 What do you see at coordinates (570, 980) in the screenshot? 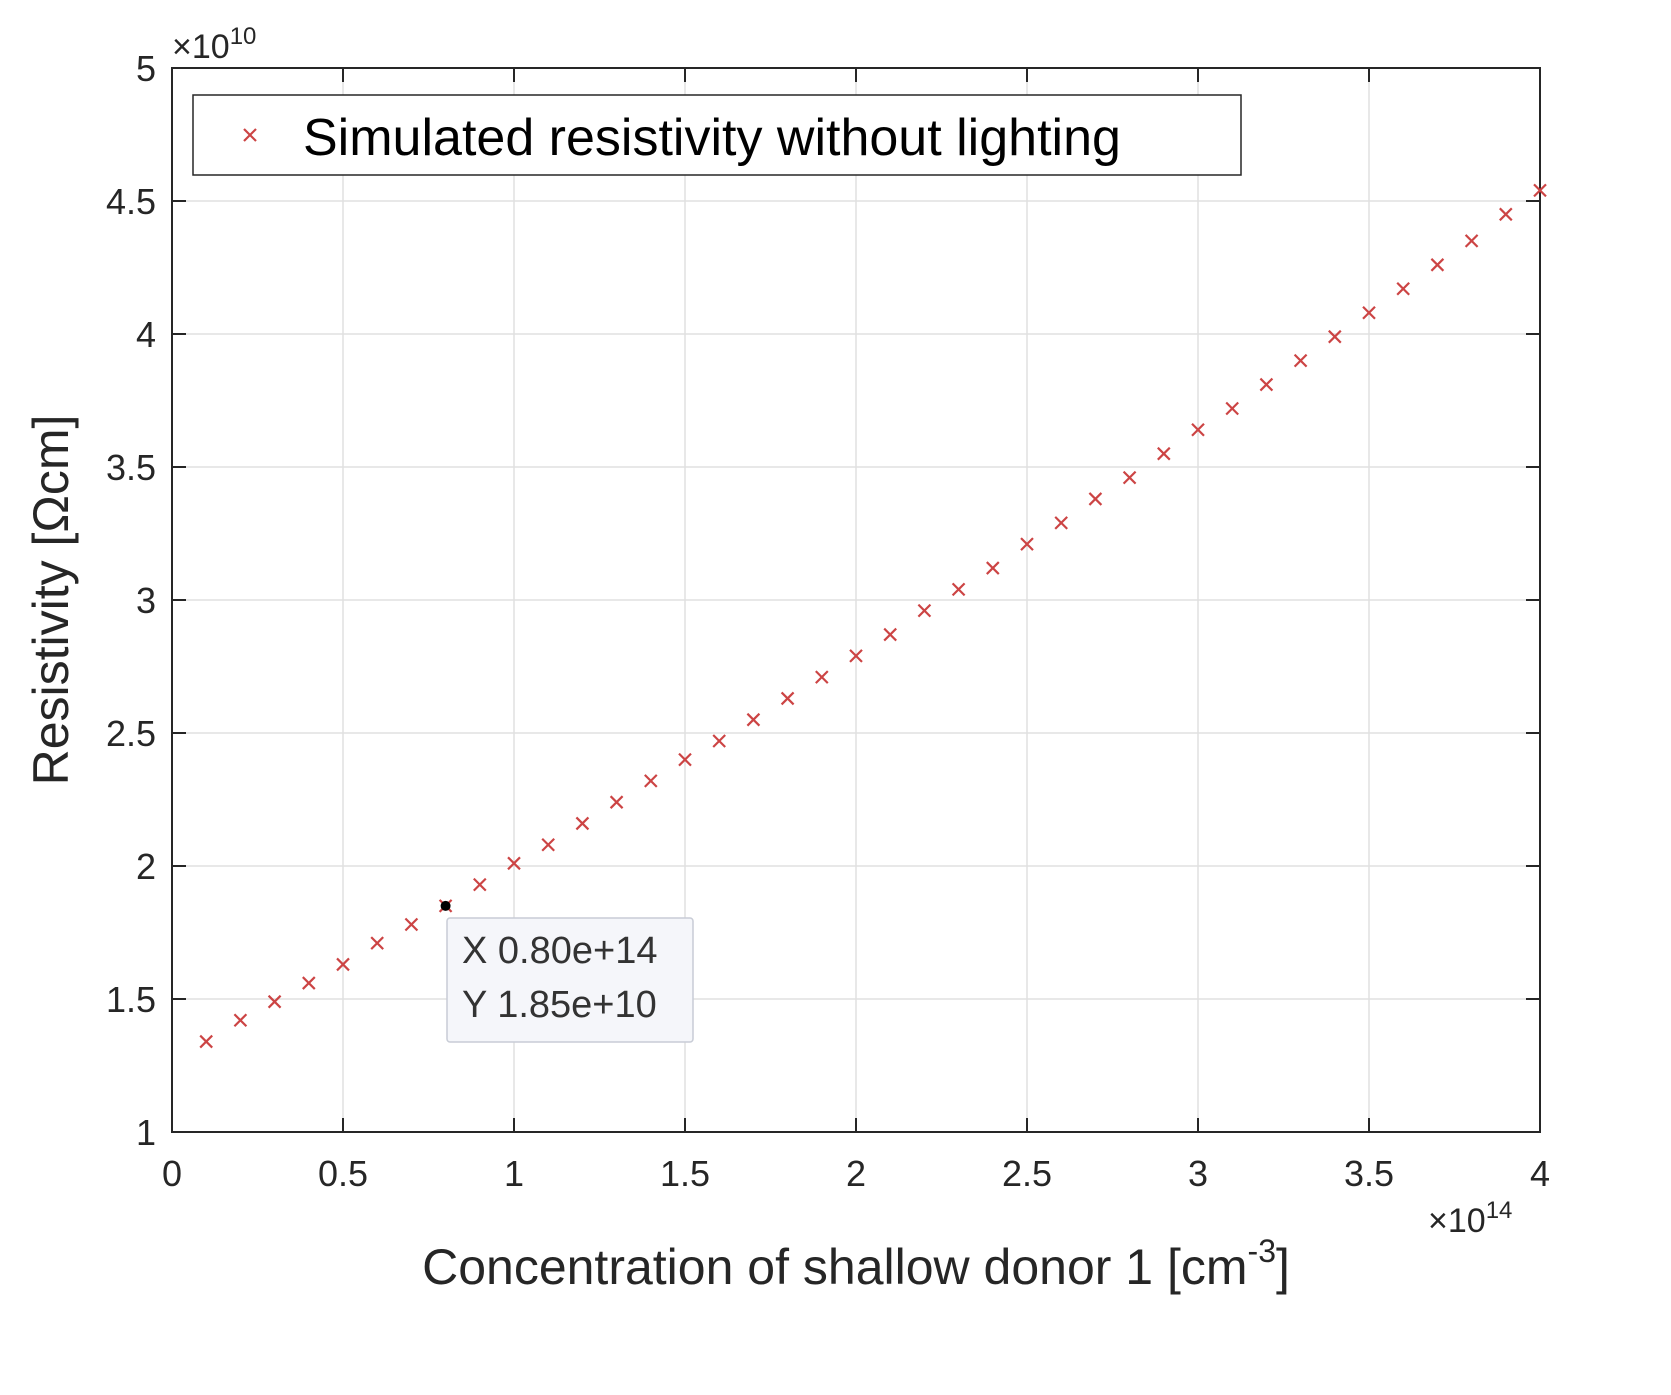
I see `datatip-box` at bounding box center [570, 980].